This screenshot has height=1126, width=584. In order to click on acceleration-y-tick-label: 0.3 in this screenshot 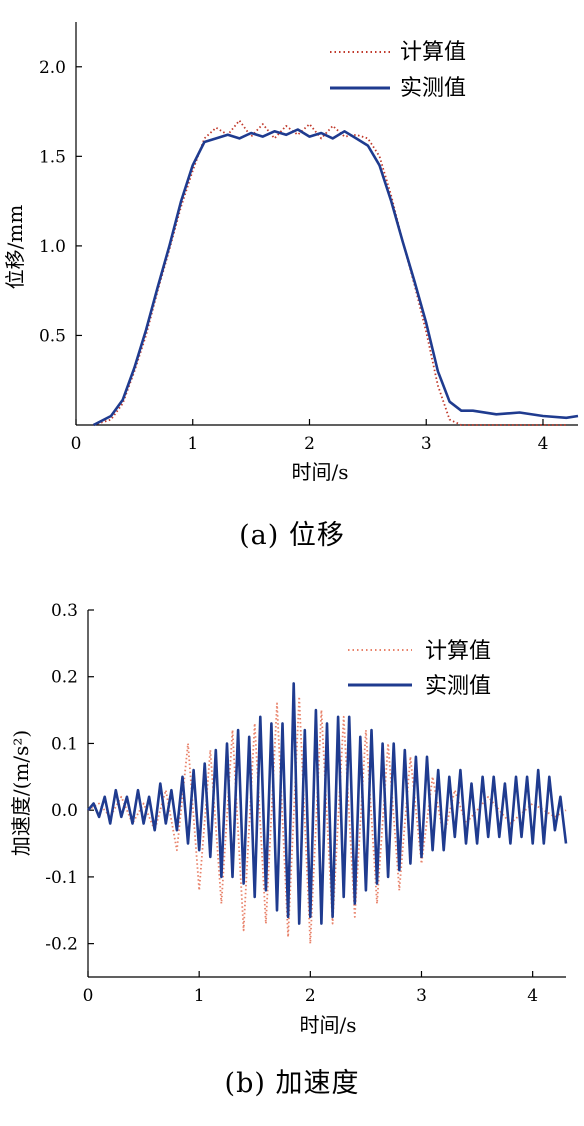, I will do `click(64, 611)`.